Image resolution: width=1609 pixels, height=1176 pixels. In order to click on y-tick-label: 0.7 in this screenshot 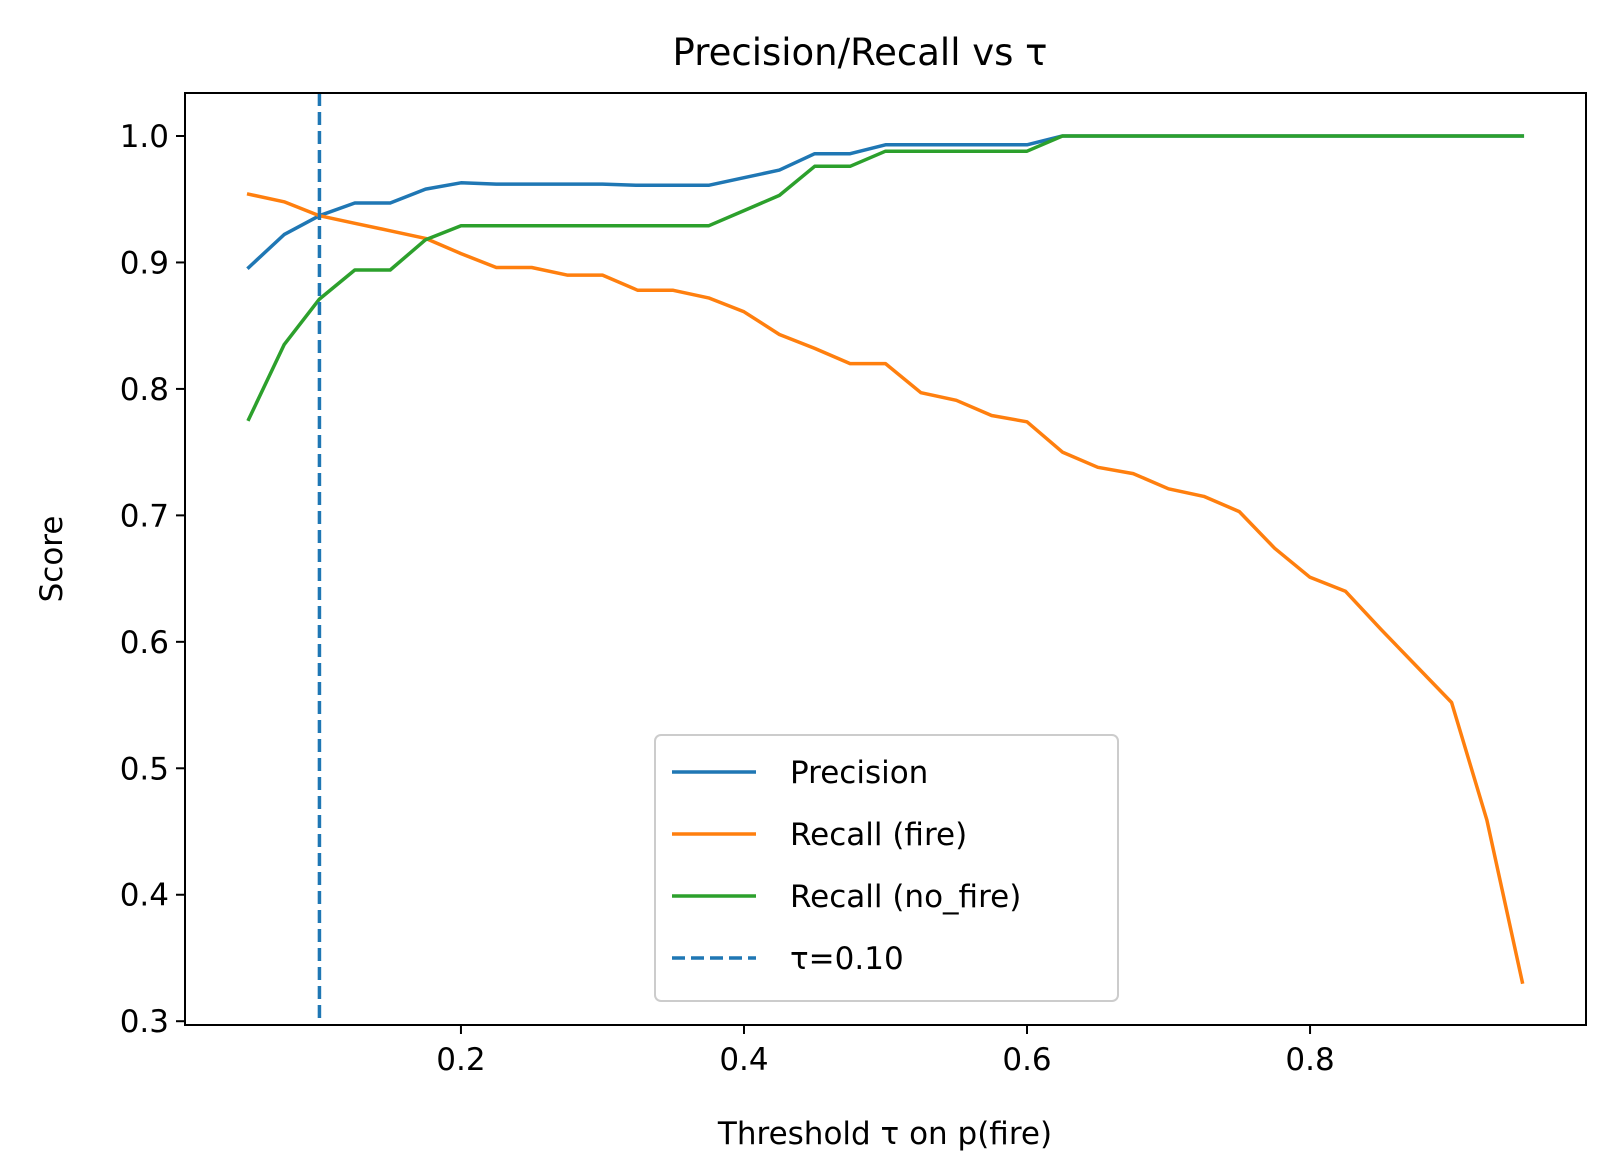, I will do `click(144, 516)`.